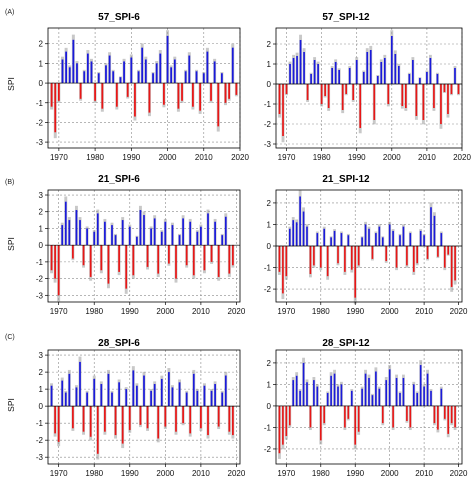 The image size is (474, 490). Describe the element at coordinates (10, 337) in the screenshot. I see `panel-label-c: (C)` at that location.